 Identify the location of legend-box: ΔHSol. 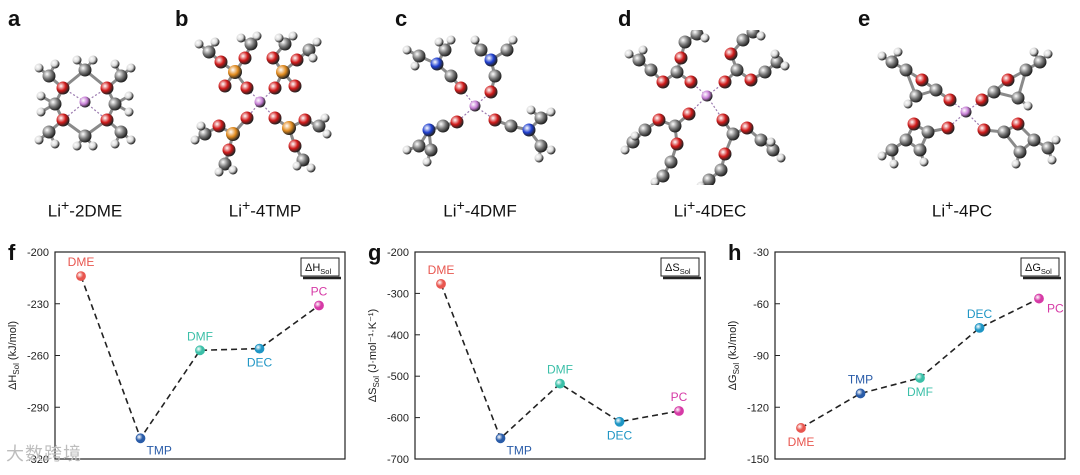
(320, 268).